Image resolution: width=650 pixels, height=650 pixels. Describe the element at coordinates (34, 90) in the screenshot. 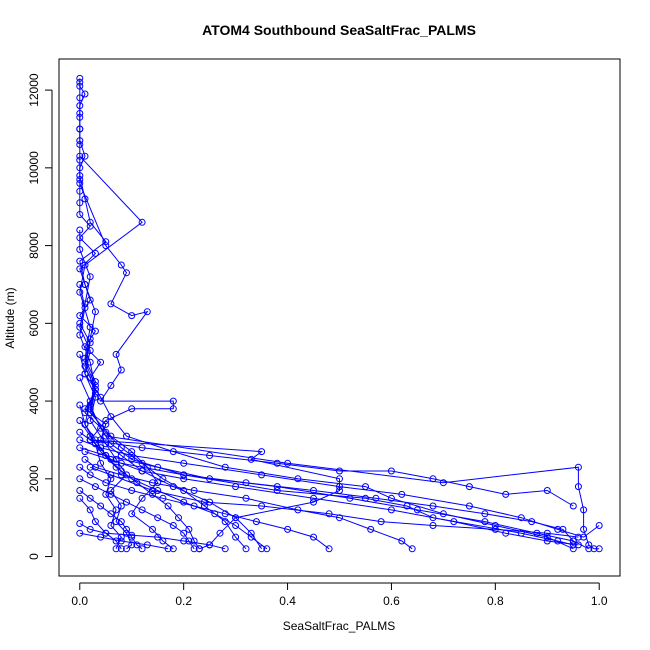

I see `y-tick-label: 12000` at that location.